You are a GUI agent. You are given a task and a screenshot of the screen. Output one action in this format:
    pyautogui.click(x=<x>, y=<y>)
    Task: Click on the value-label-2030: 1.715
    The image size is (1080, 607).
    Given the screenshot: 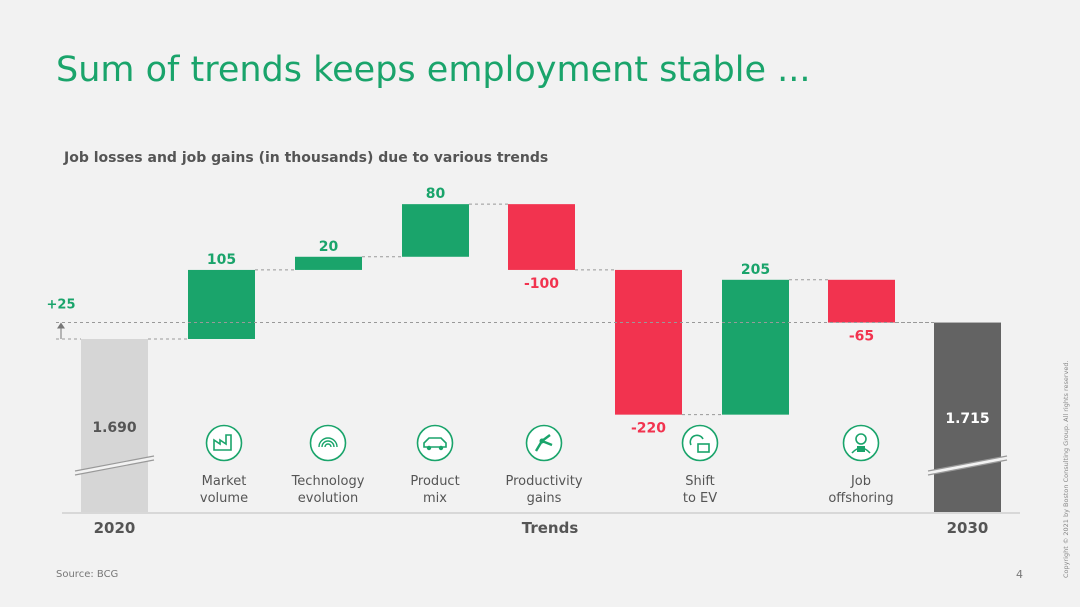 What is the action you would take?
    pyautogui.click(x=967, y=419)
    